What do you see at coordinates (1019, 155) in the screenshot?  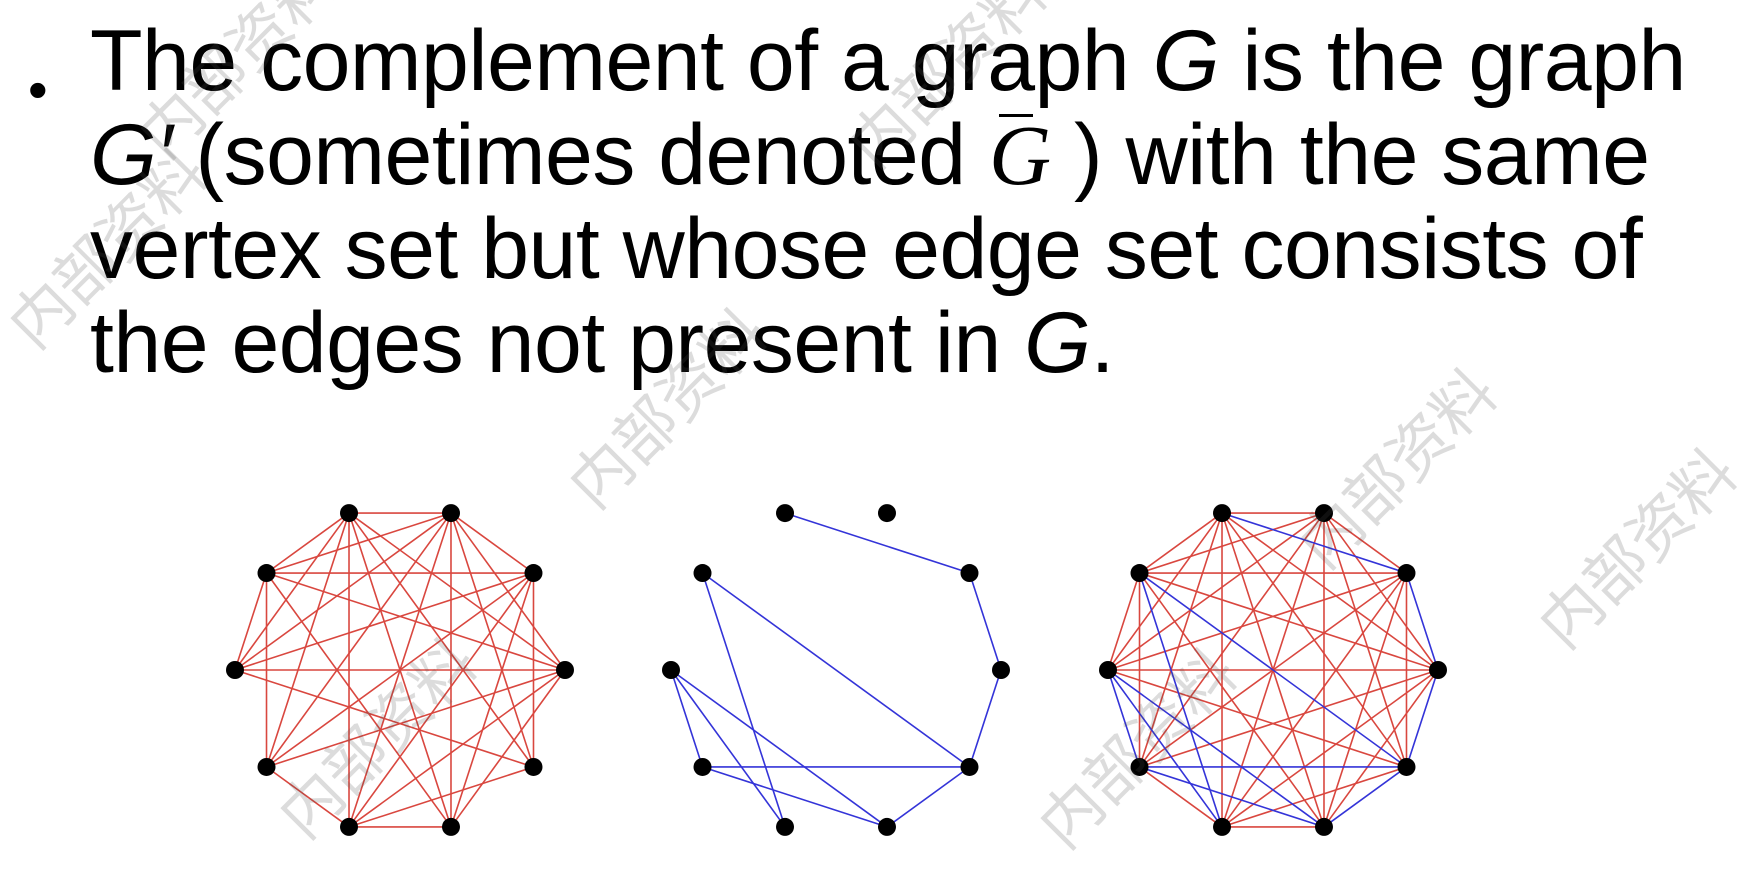 I see `g-bar-symbol: G` at bounding box center [1019, 155].